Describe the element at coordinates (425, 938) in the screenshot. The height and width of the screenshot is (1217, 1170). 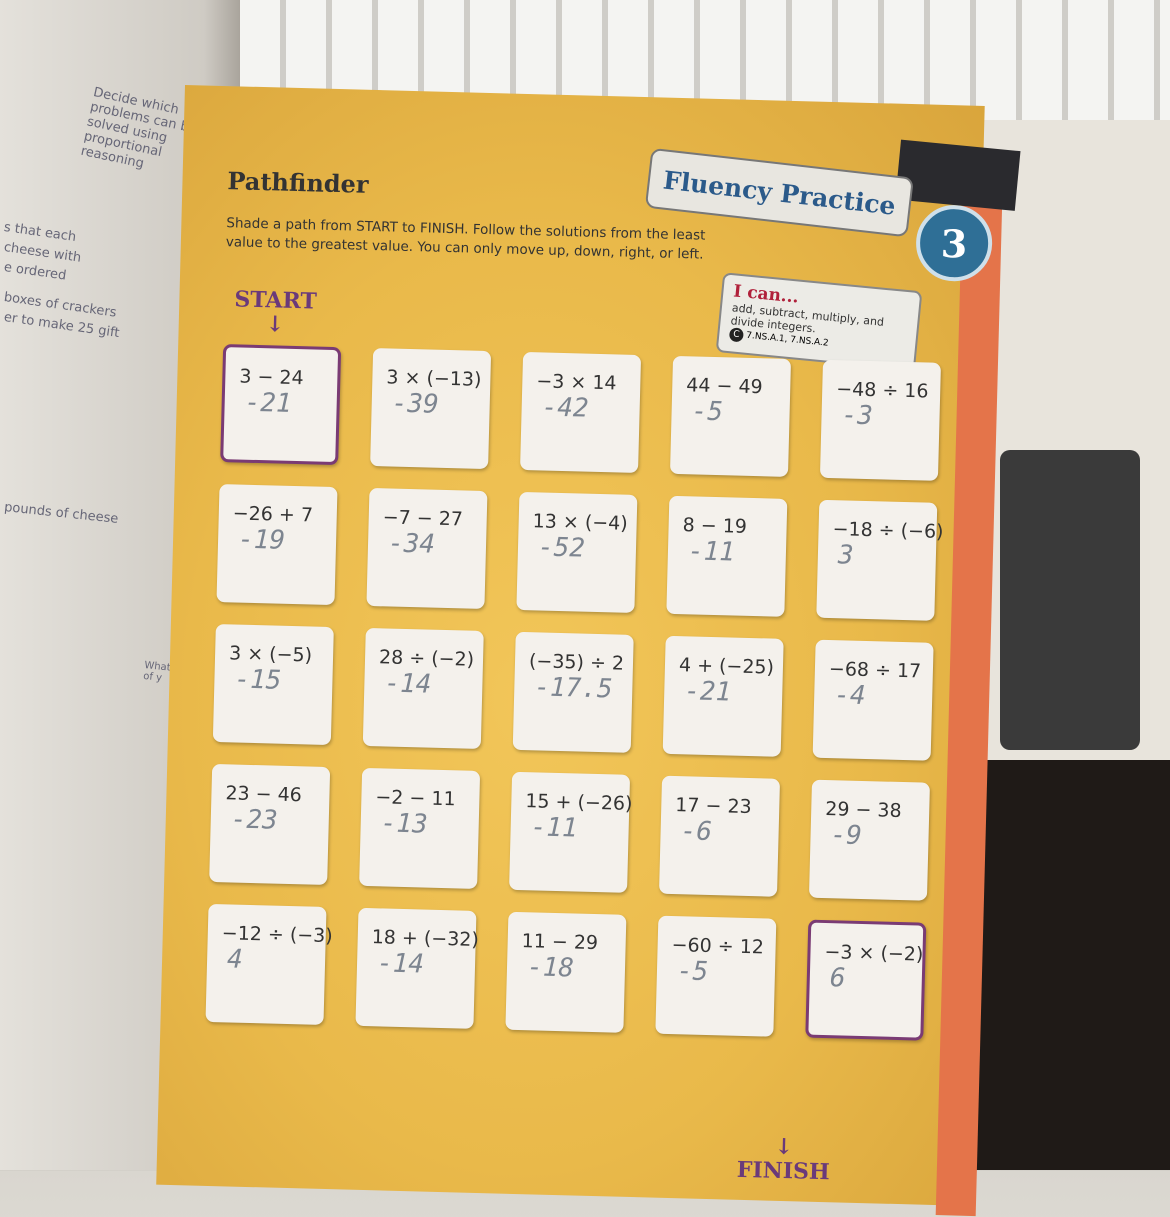
I see `problem: 18 + (−32)` at that location.